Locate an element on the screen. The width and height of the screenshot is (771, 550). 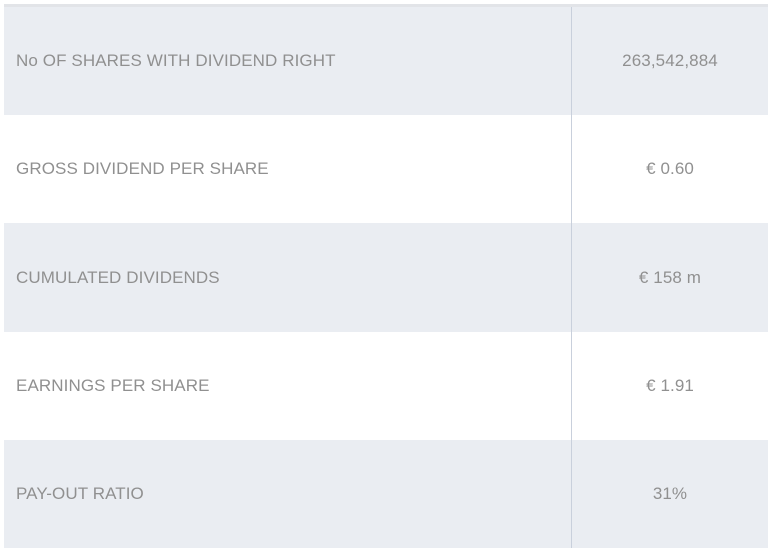
row-label: CUMULATED DIVIDENDS is located at coordinates (288, 277).